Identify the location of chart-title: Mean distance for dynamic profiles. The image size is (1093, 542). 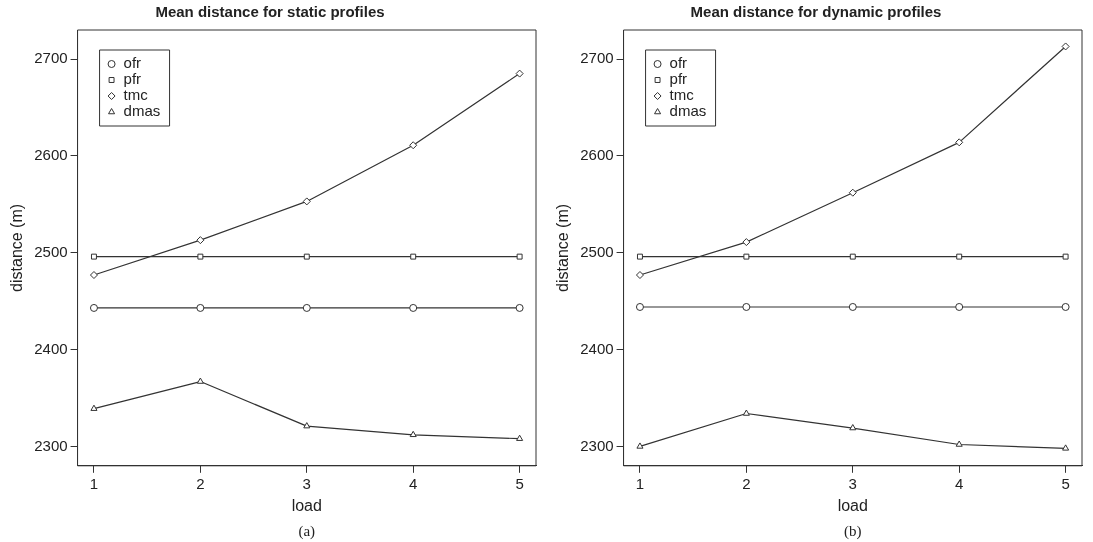
(816, 12).